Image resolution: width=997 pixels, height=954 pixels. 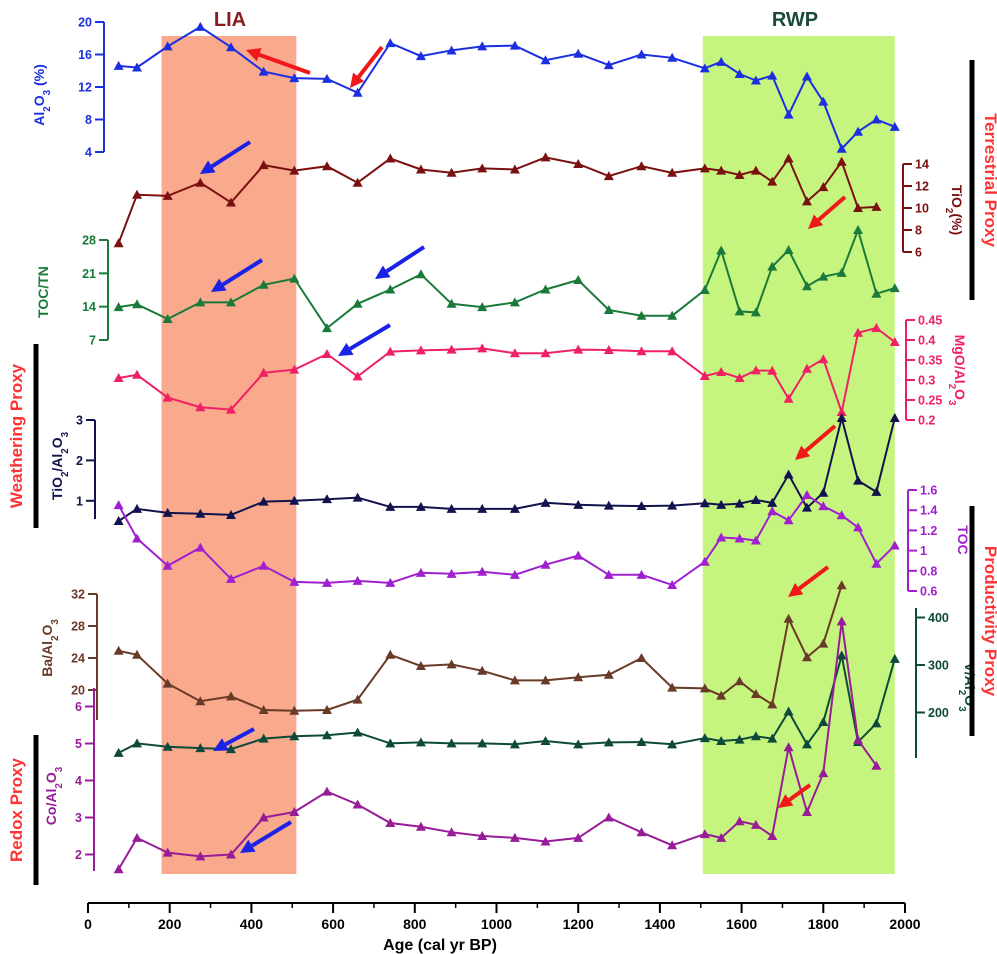 I want to click on y-tick-label-toc: 1, so click(x=923, y=551).